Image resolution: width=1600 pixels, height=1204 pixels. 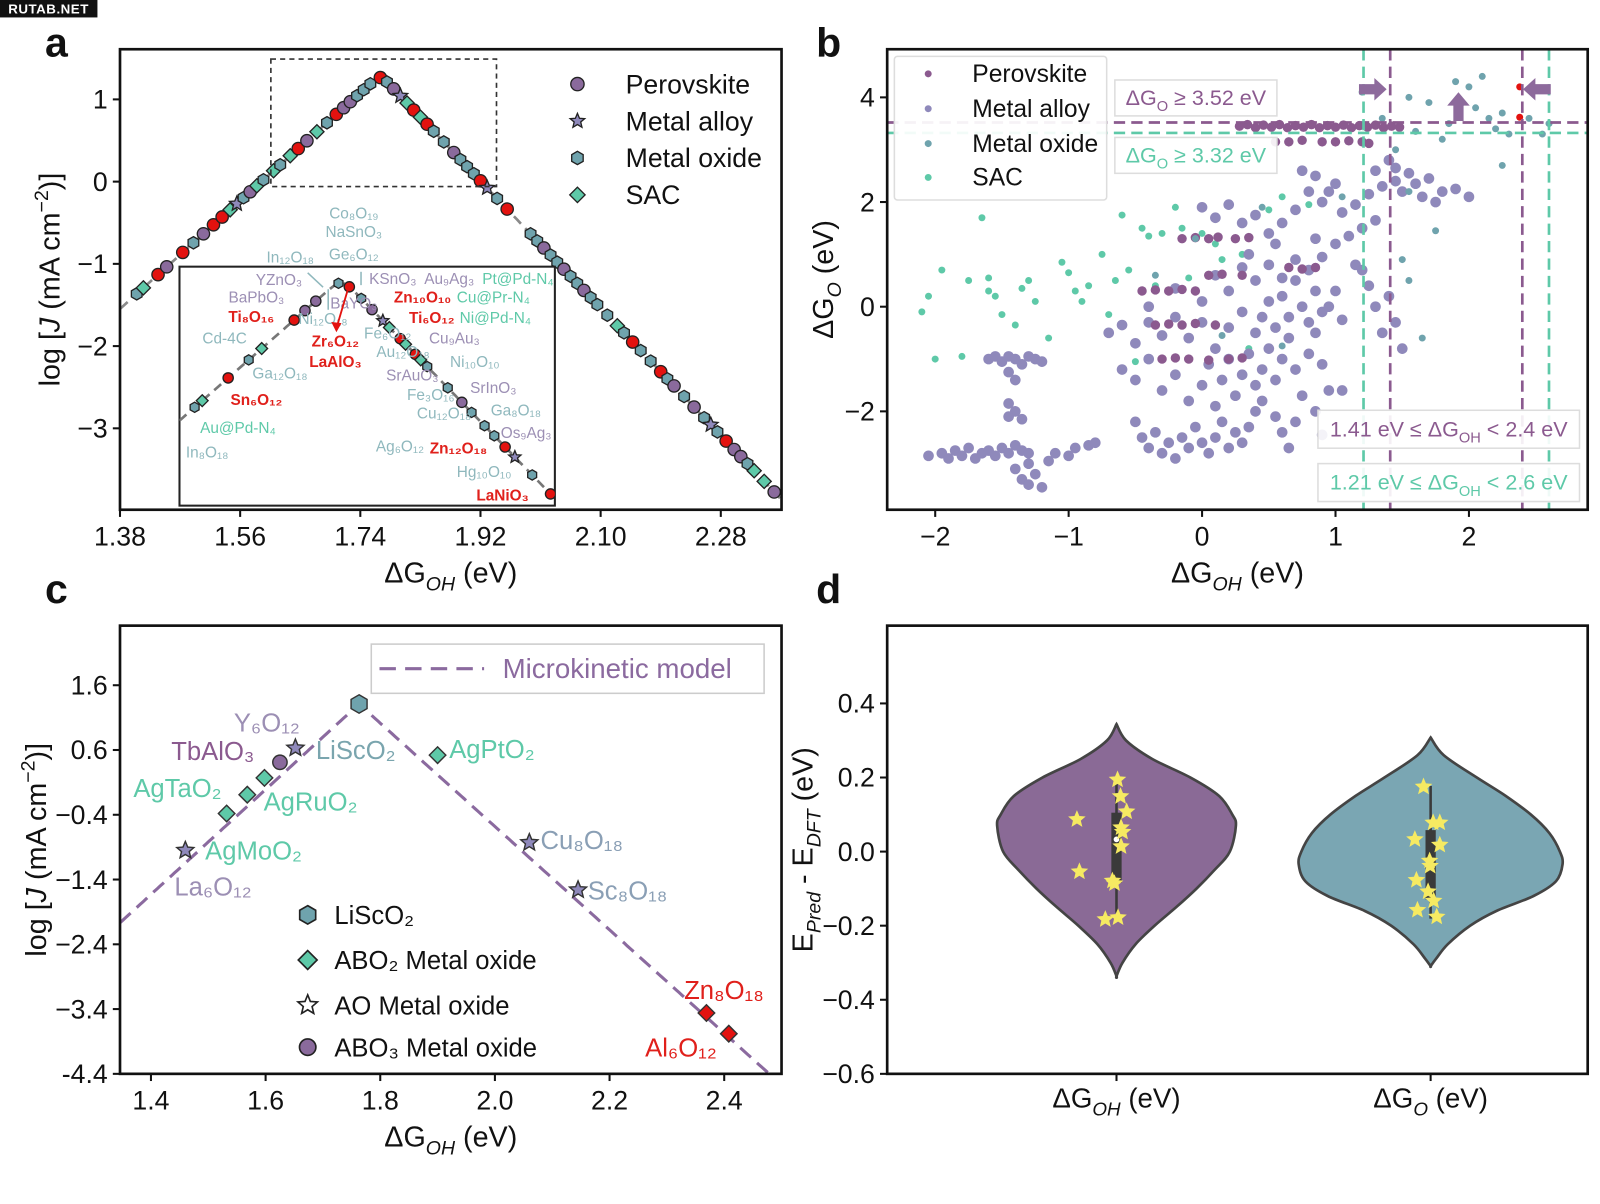 I want to click on inset-volcano-curve, so click(x=366, y=389).